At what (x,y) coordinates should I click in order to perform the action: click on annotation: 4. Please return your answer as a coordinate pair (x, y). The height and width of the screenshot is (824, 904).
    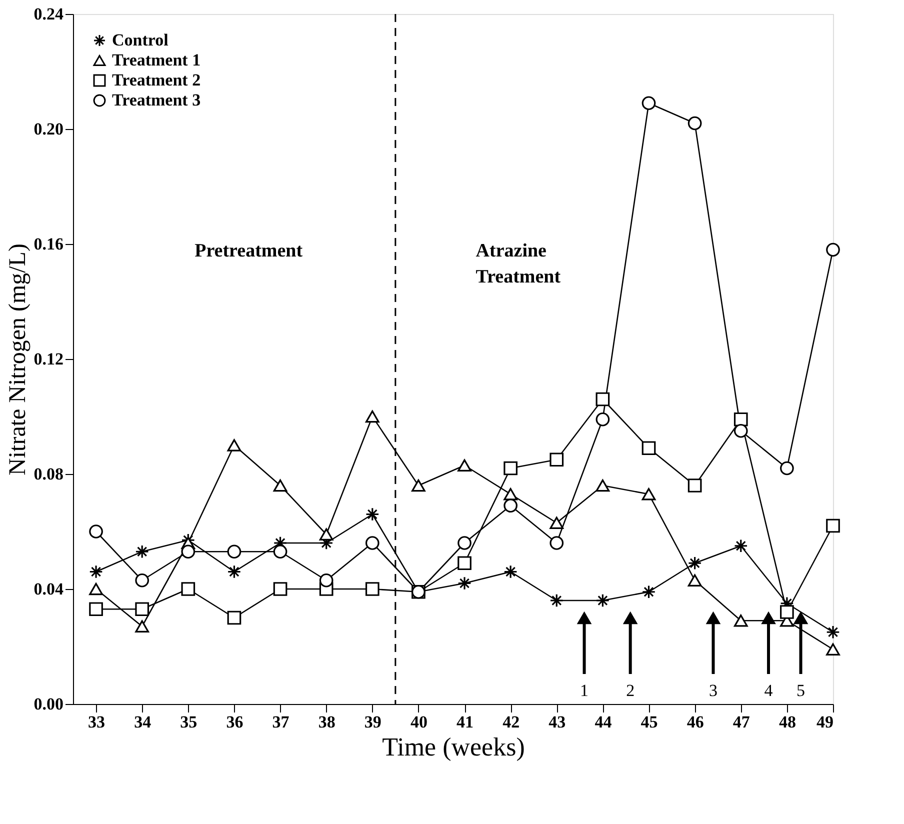
    Looking at the image, I should click on (769, 690).